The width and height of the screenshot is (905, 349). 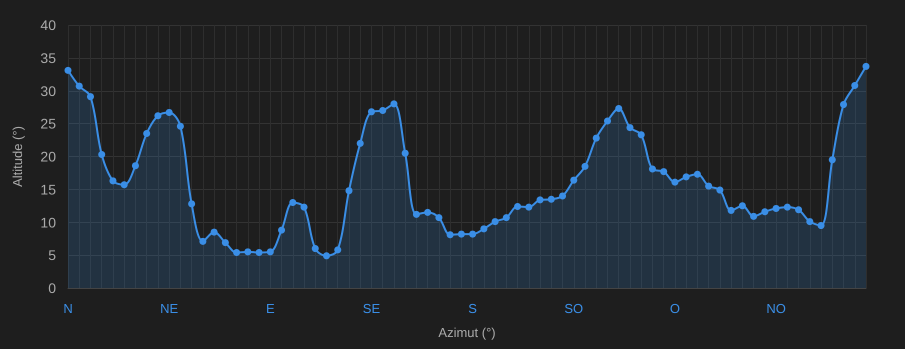 I want to click on x-tick-label: SO, so click(x=574, y=308).